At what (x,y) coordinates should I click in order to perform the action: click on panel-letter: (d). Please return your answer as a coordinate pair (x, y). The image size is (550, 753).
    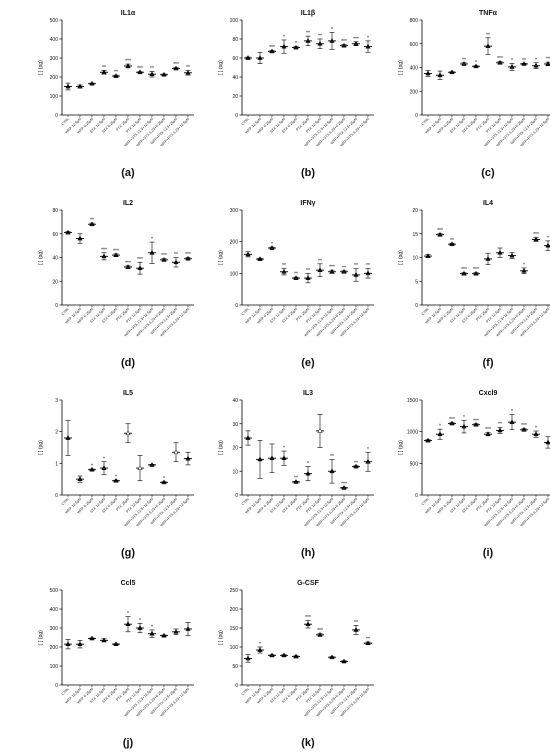
    Looking at the image, I should click on (128, 363).